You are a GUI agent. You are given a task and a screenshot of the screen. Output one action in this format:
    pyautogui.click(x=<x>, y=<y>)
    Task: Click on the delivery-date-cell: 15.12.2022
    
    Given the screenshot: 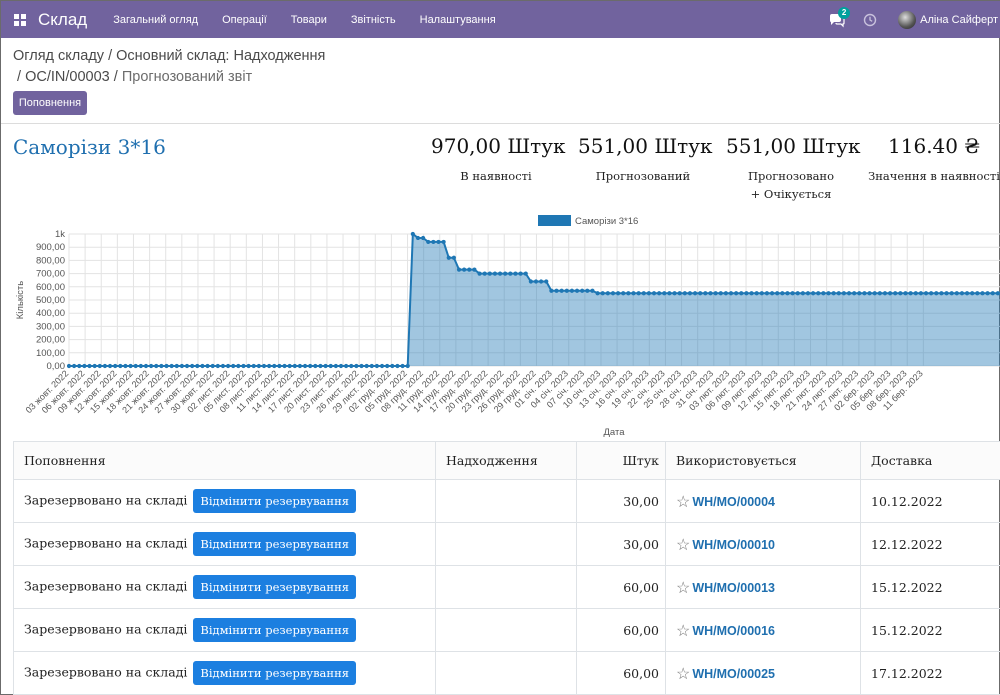 What is the action you would take?
    pyautogui.click(x=930, y=630)
    